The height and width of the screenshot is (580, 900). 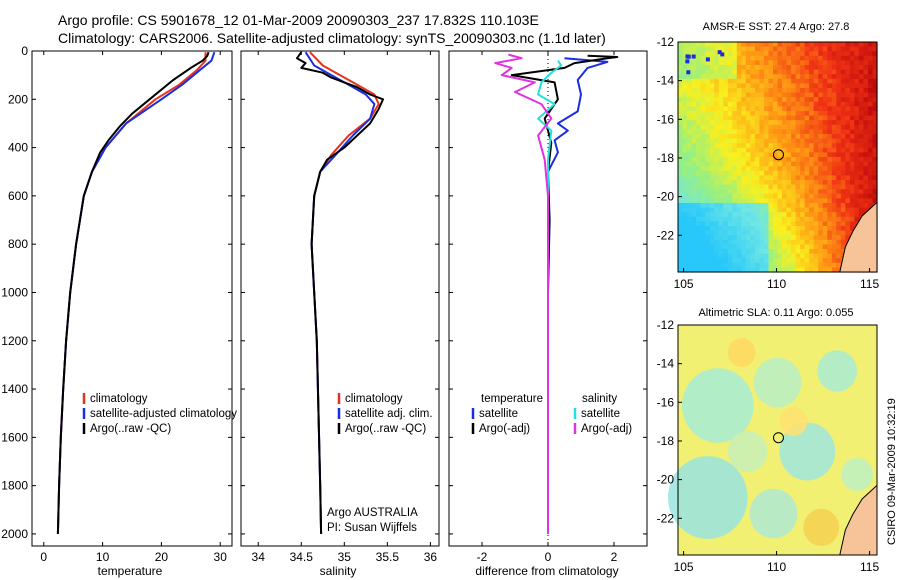 I want to click on y-tick-label: 400, so click(x=18, y=148).